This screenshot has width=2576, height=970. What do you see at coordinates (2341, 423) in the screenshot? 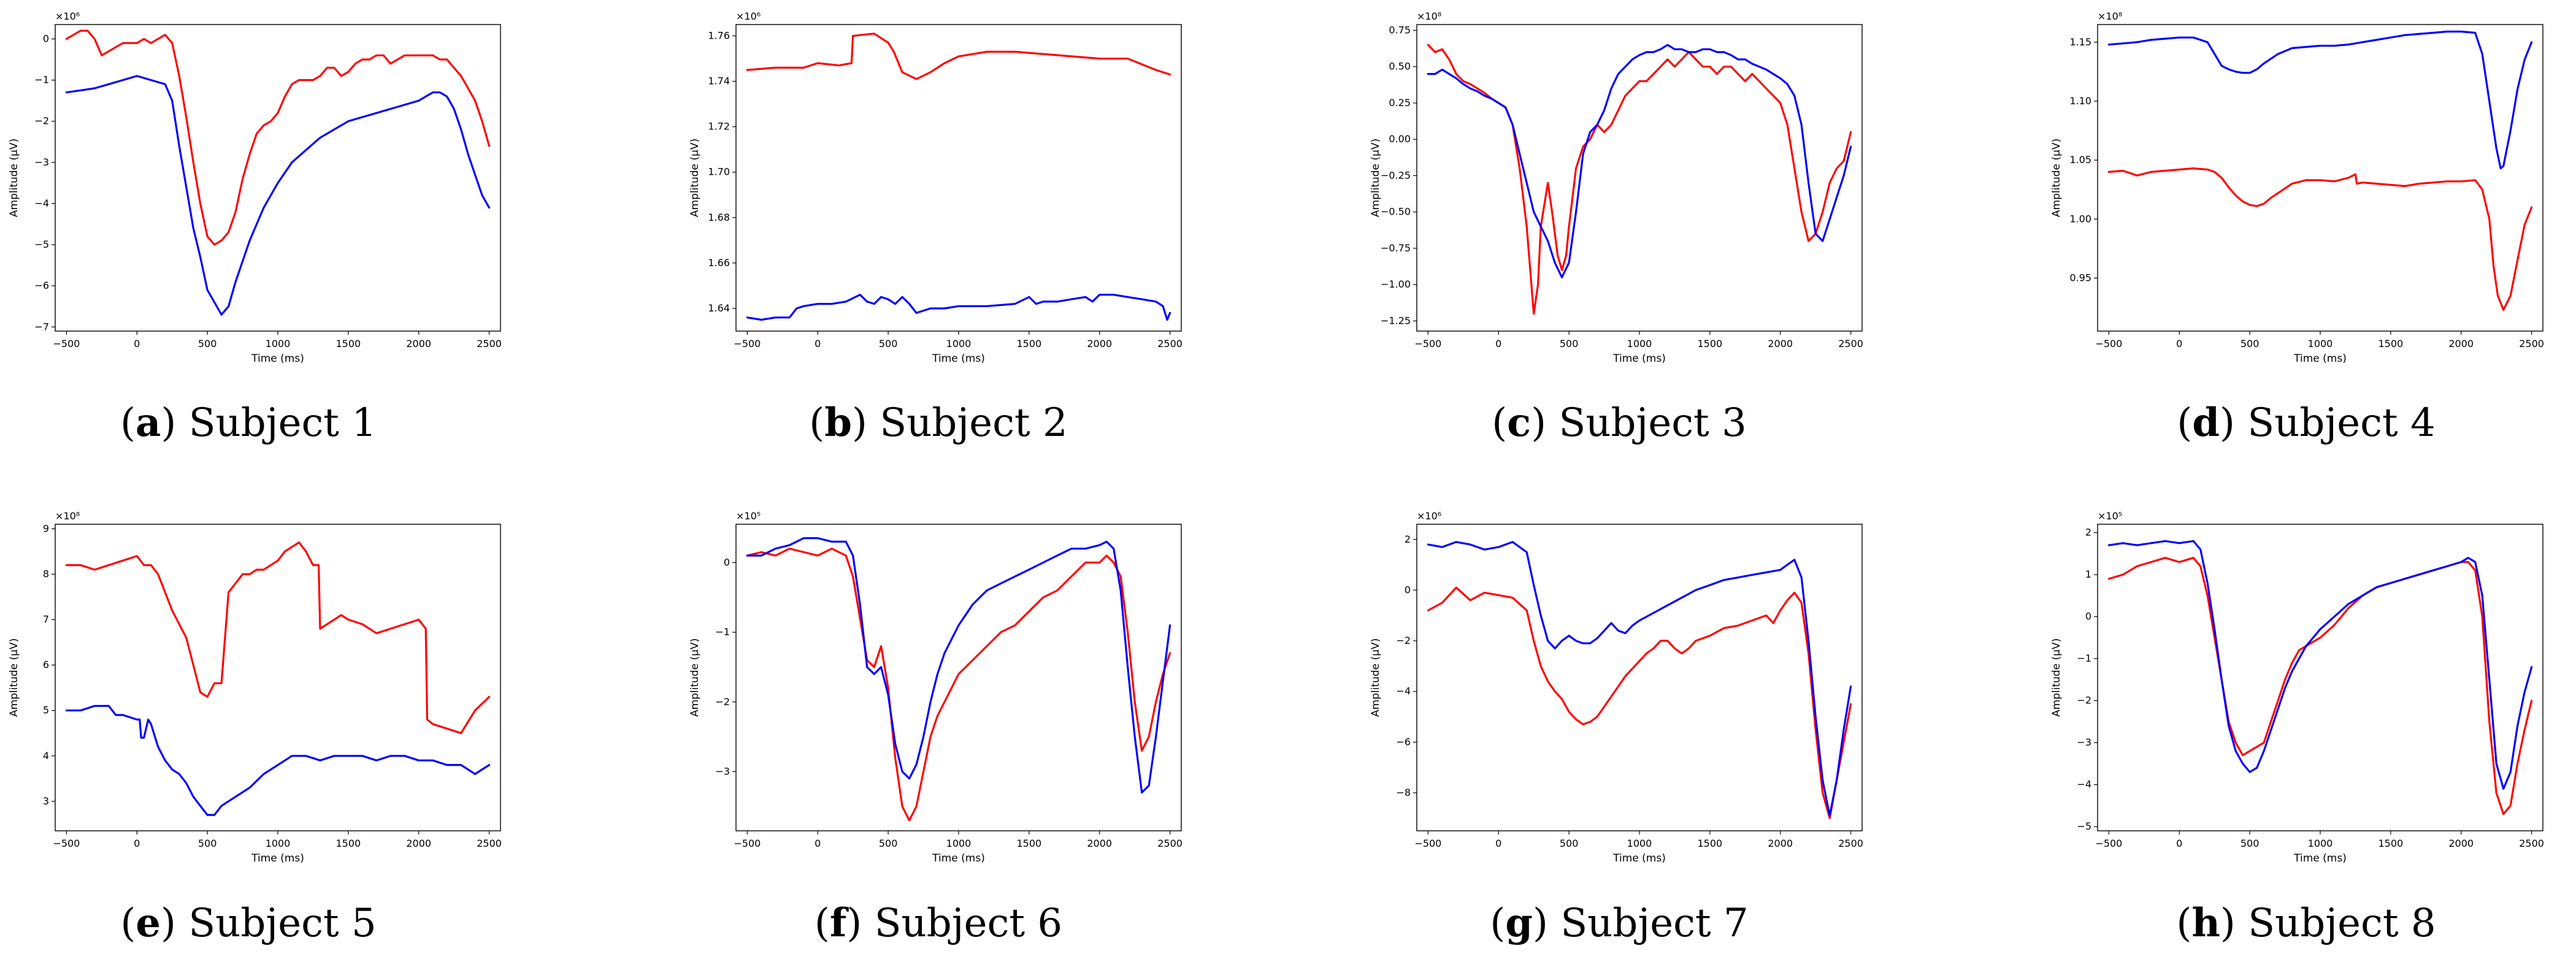
I see `caption-text: Subject 4` at bounding box center [2341, 423].